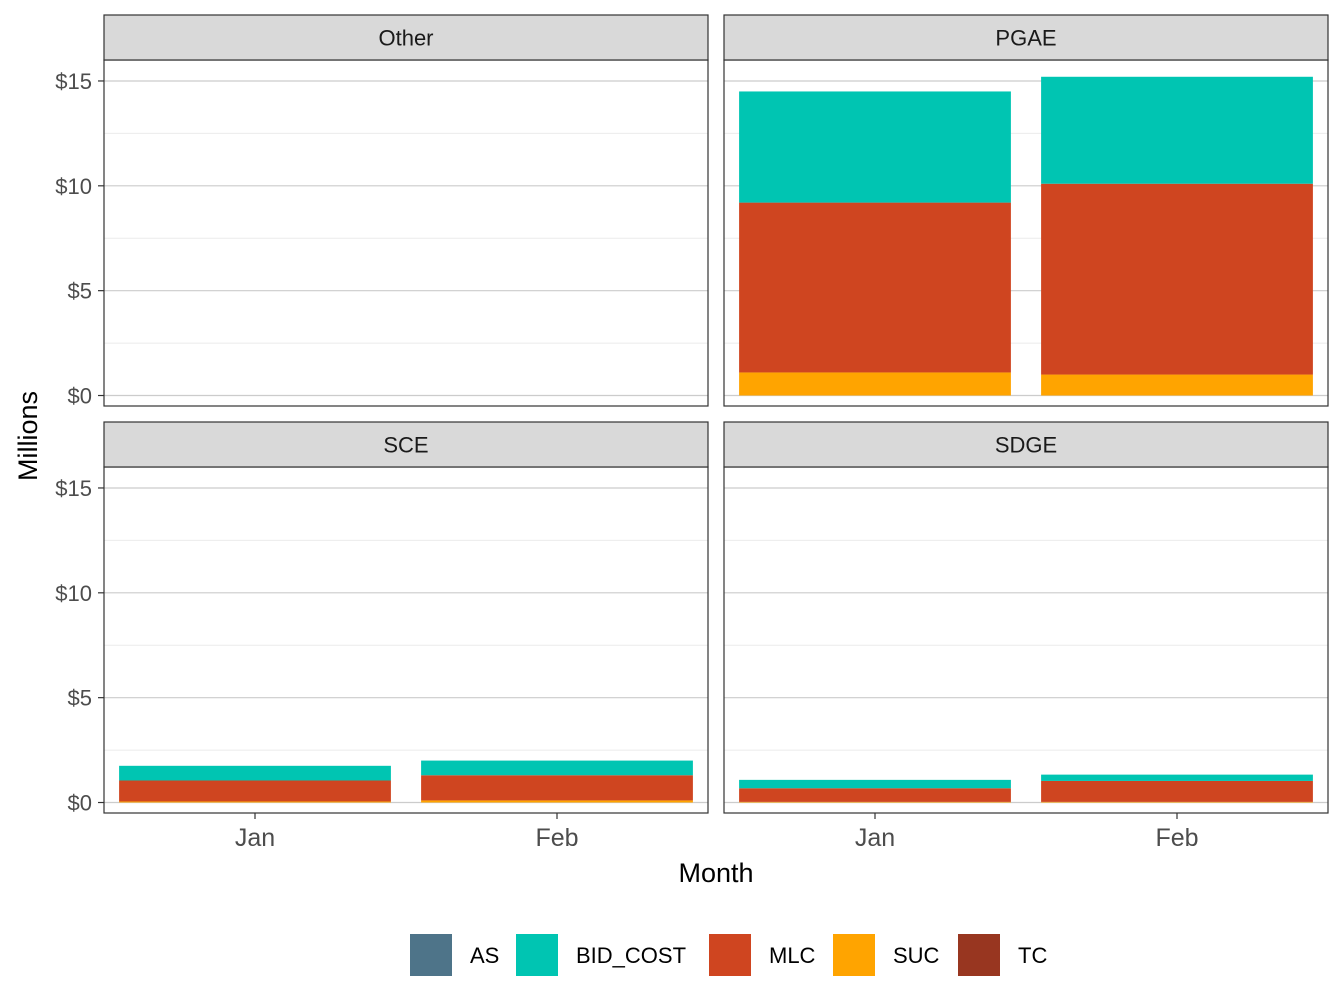 The height and width of the screenshot is (1008, 1344). What do you see at coordinates (255, 791) in the screenshot?
I see `bar-sce-jan-mlc` at bounding box center [255, 791].